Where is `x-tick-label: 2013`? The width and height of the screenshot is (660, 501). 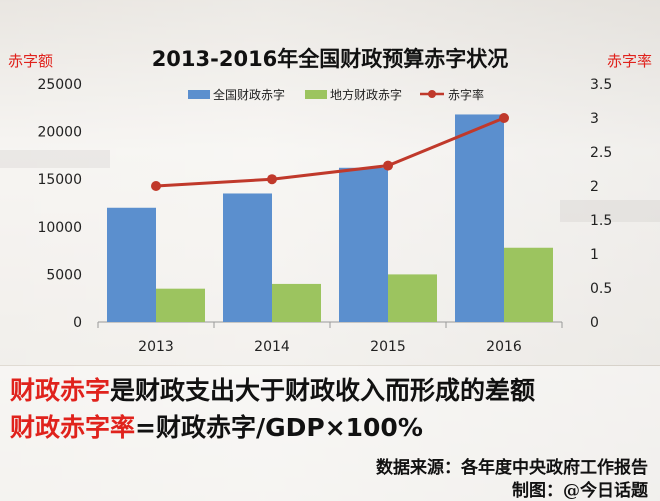 x-tick-label: 2013 is located at coordinates (156, 347).